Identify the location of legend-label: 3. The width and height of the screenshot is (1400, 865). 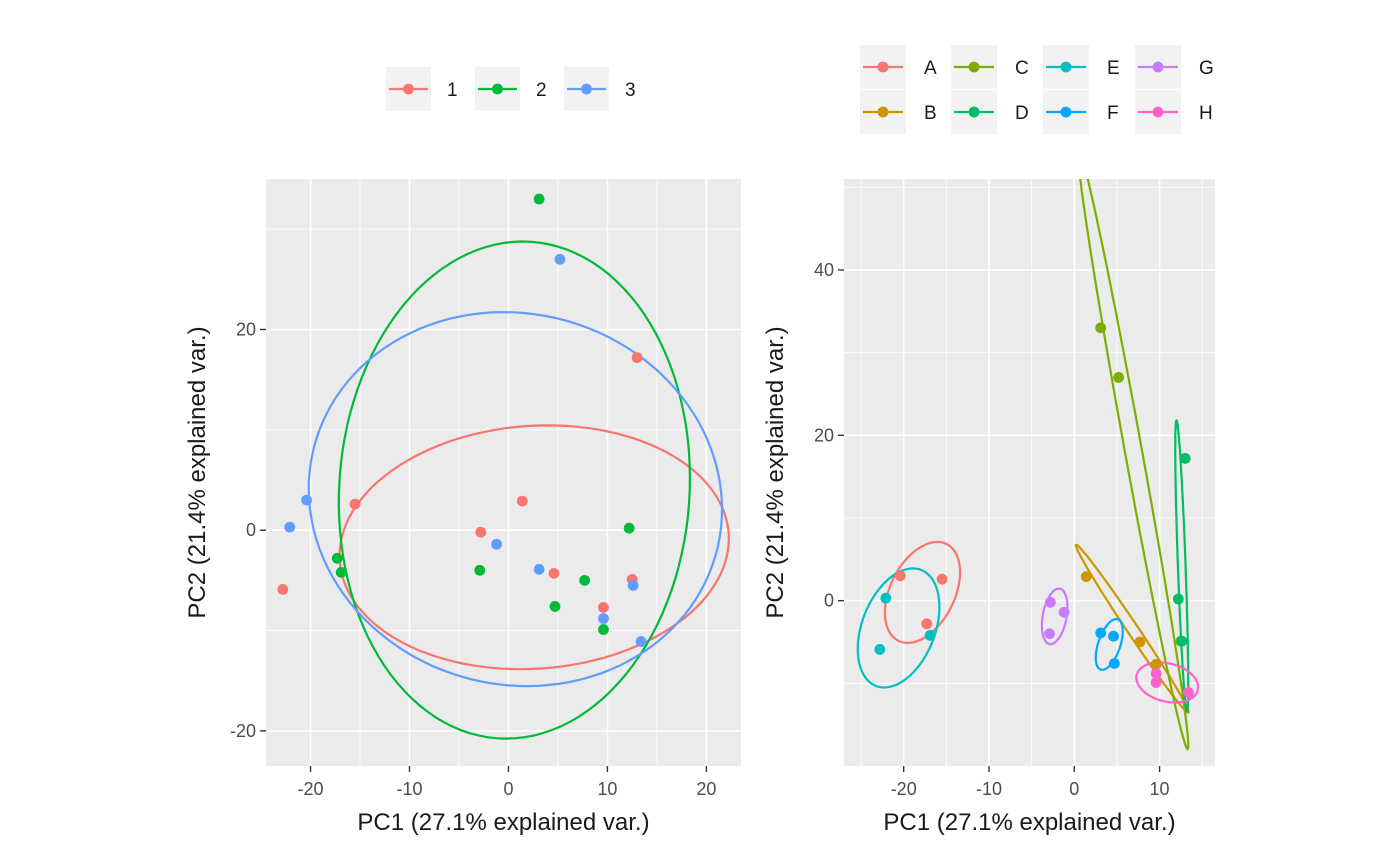
(630, 90).